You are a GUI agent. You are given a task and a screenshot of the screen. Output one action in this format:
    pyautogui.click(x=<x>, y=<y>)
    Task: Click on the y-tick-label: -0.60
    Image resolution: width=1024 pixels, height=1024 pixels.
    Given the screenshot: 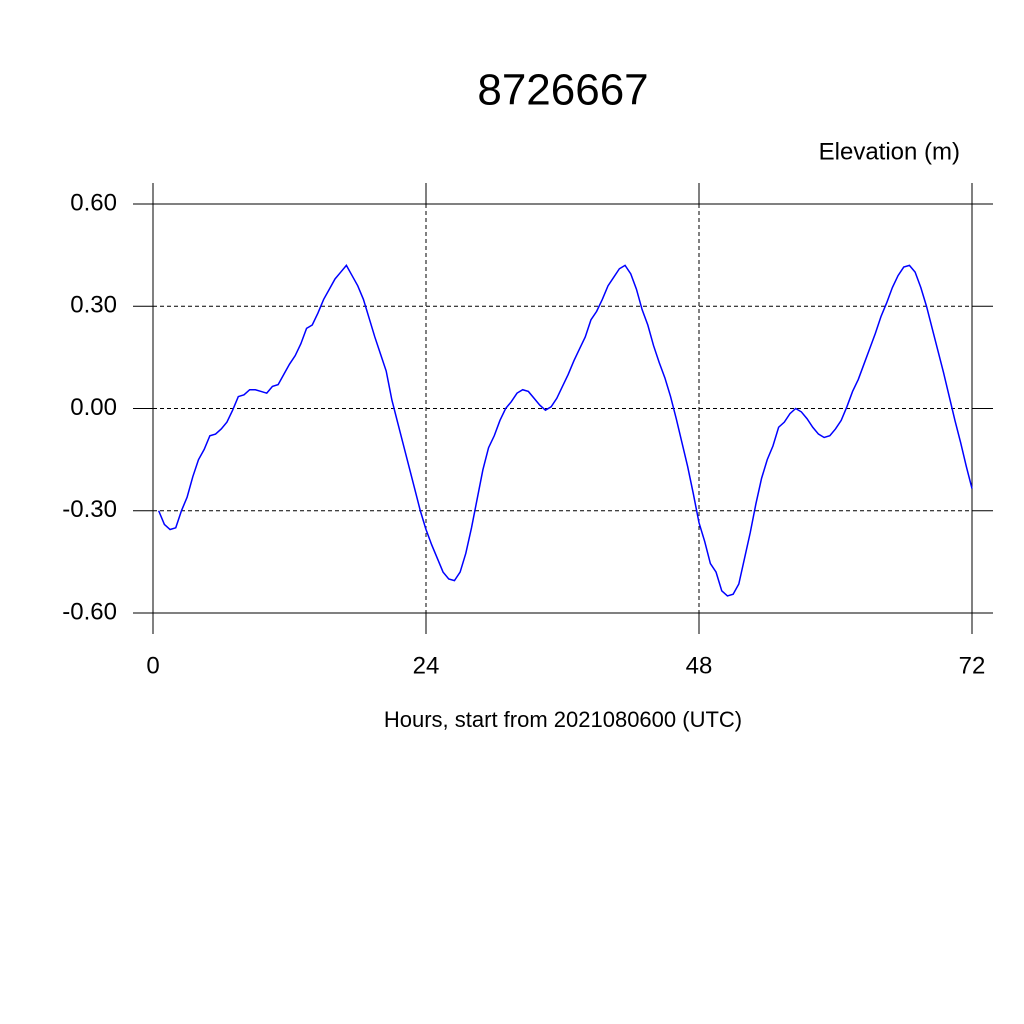 What is the action you would take?
    pyautogui.click(x=89, y=611)
    